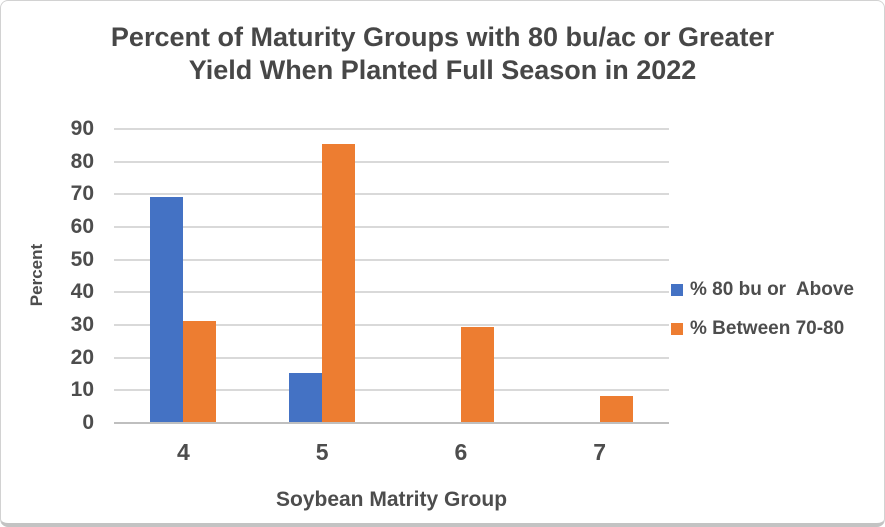 The image size is (885, 527). Describe the element at coordinates (82, 194) in the screenshot. I see `y-tick-label: 70` at that location.